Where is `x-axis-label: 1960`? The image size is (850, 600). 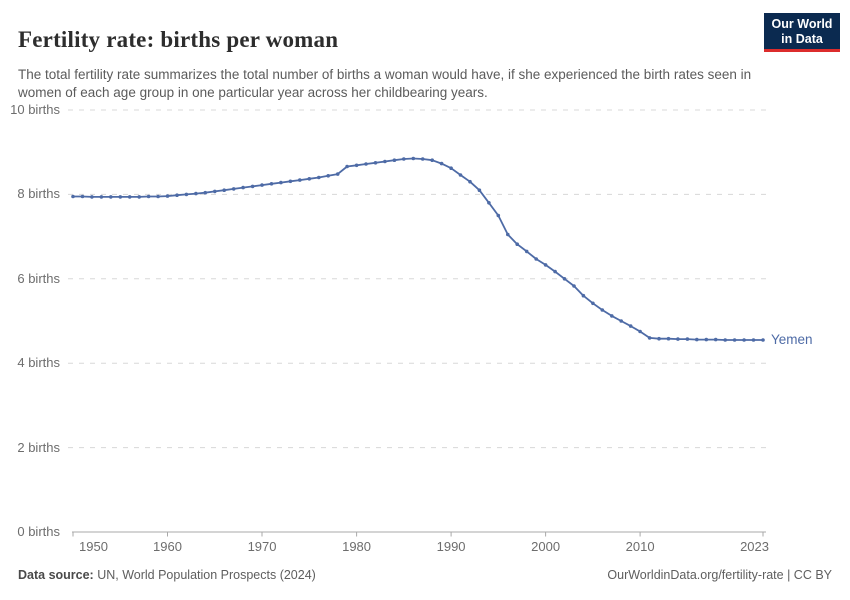
x-axis-label: 1960 is located at coordinates (167, 546).